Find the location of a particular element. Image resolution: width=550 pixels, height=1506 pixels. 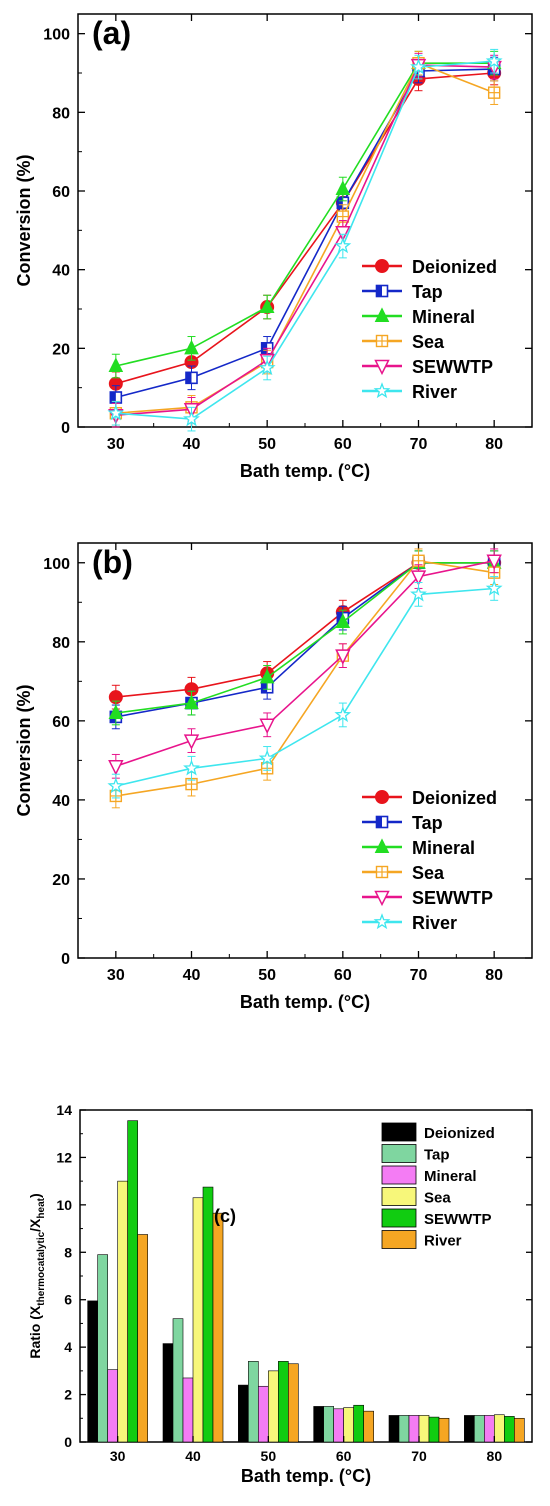

series-river is located at coordinates (305, 687).